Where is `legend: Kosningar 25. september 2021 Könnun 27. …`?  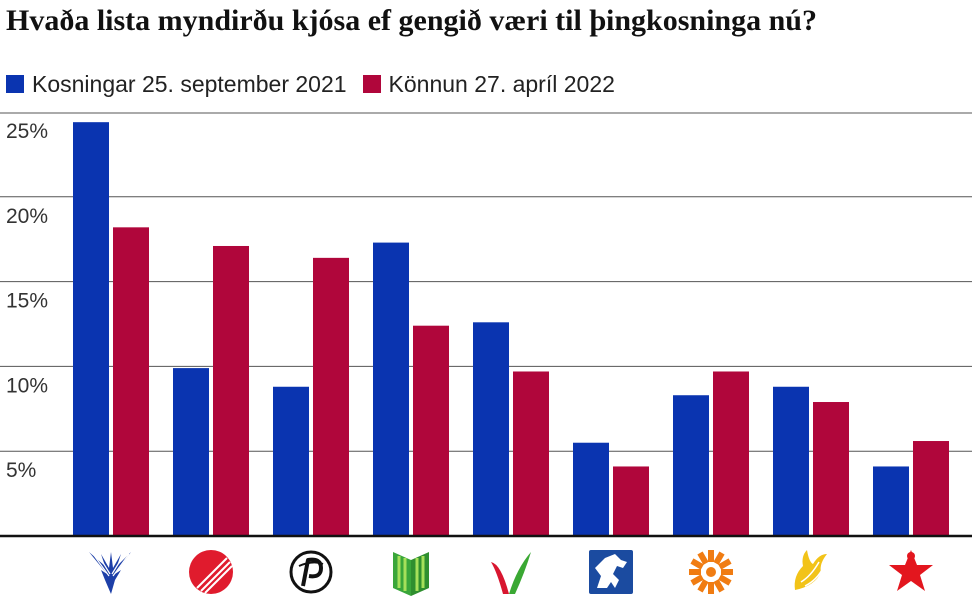 legend: Kosningar 25. september 2021 Könnun 27. … is located at coordinates (318, 84).